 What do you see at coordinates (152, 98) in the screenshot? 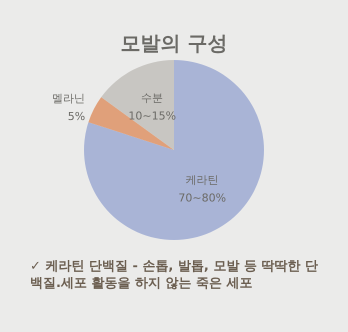
I see `slice-label: 수분` at bounding box center [152, 98].